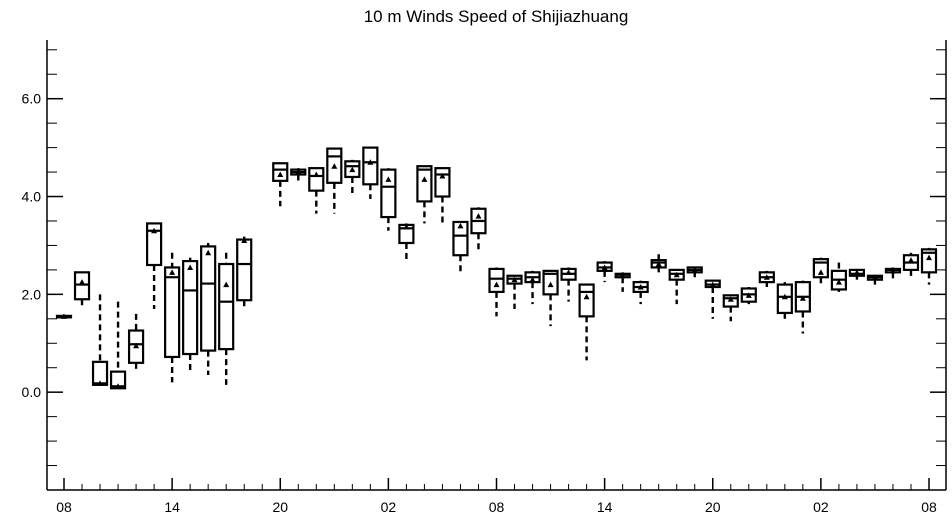  Describe the element at coordinates (496, 16) in the screenshot. I see `chart-title: 10 m Winds Speed of Shijiazhuang` at that location.